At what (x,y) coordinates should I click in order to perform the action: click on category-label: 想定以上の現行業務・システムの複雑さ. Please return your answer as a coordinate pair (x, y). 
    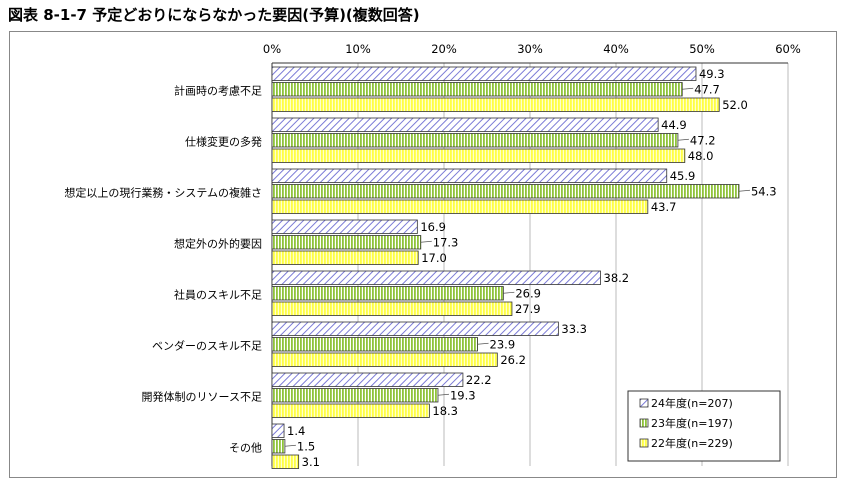
    Looking at the image, I should click on (163, 192).